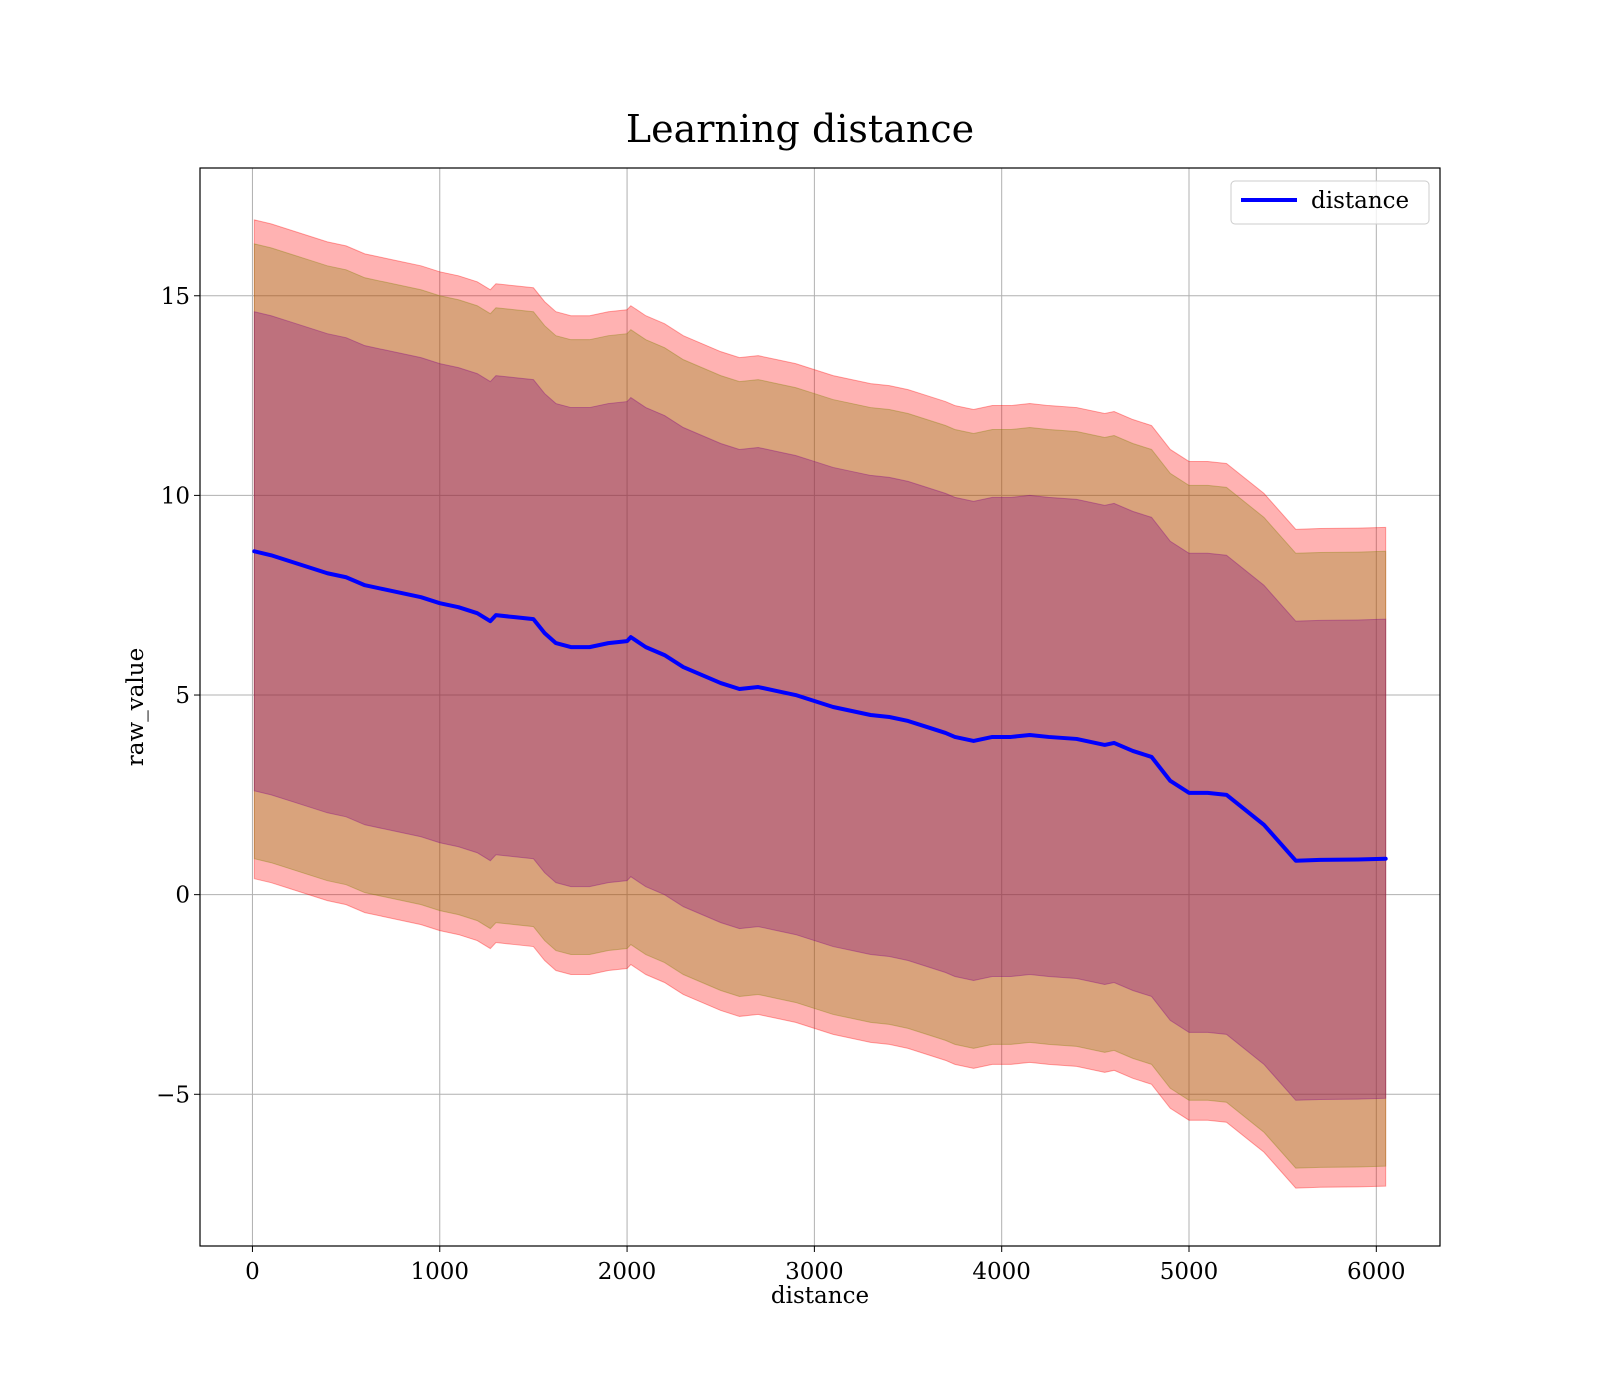 This screenshot has height=1400, width=1600. Describe the element at coordinates (1360, 201) in the screenshot. I see `legend-label-distance: distance` at that location.